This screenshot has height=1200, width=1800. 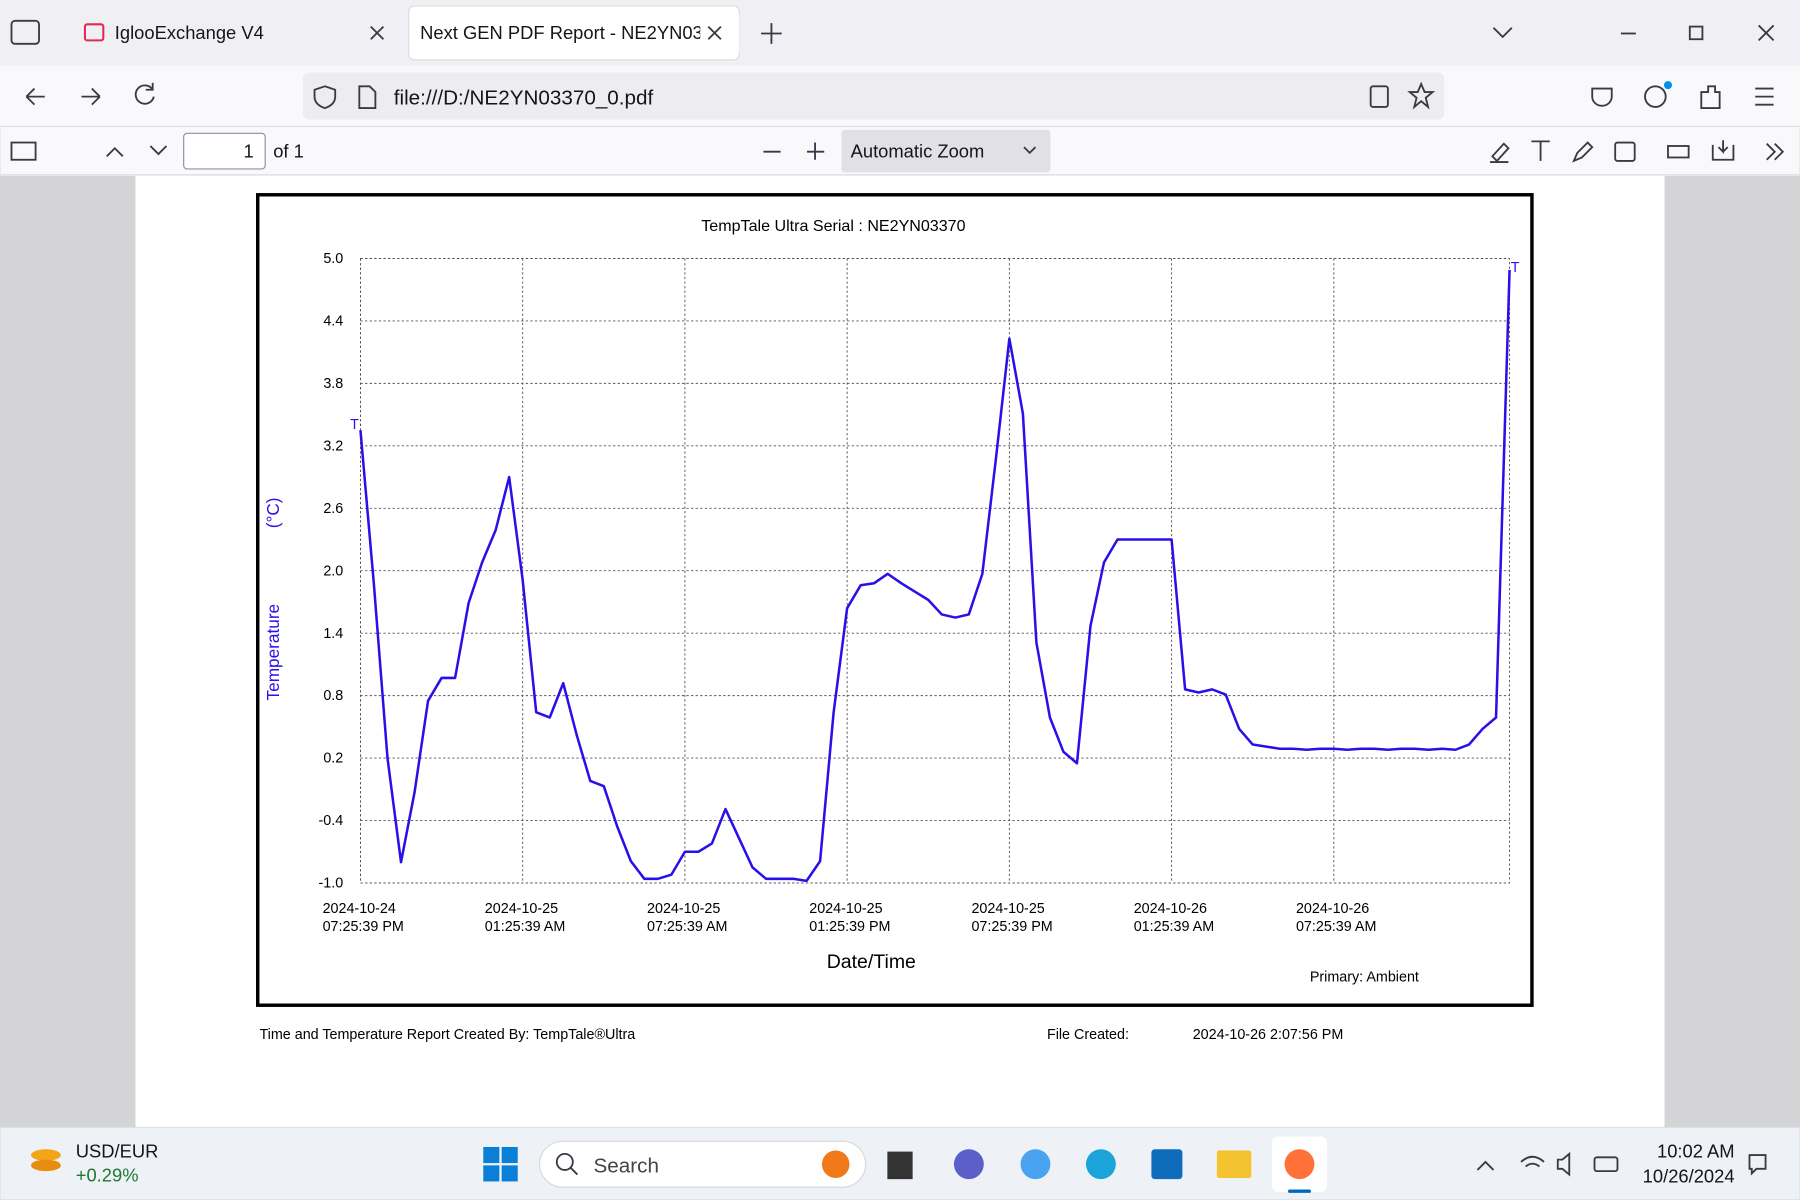 I want to click on copilot, so click(x=1035, y=1164).